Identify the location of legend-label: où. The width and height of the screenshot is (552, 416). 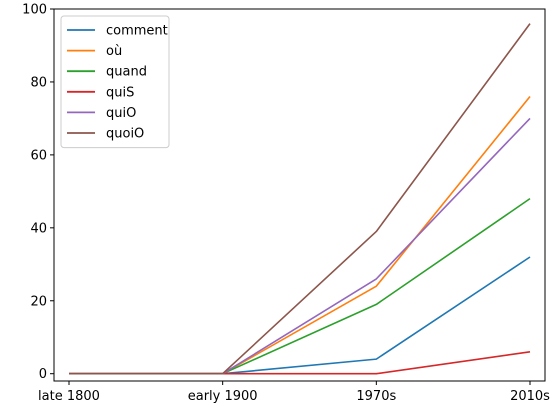
(114, 51).